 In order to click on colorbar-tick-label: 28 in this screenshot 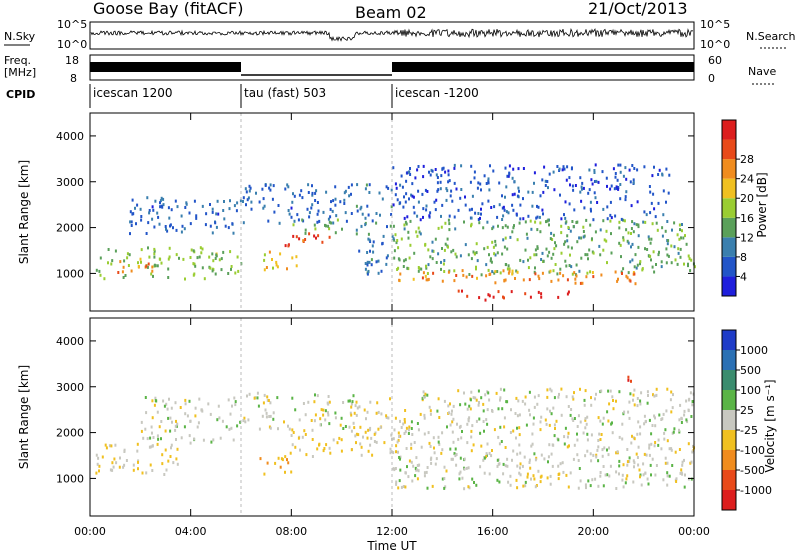, I will do `click(747, 159)`.